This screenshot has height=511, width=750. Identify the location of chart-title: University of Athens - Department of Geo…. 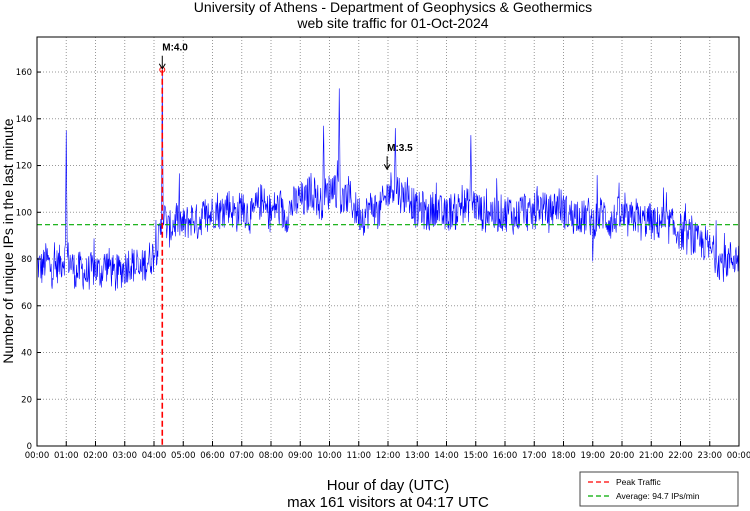
(393, 7).